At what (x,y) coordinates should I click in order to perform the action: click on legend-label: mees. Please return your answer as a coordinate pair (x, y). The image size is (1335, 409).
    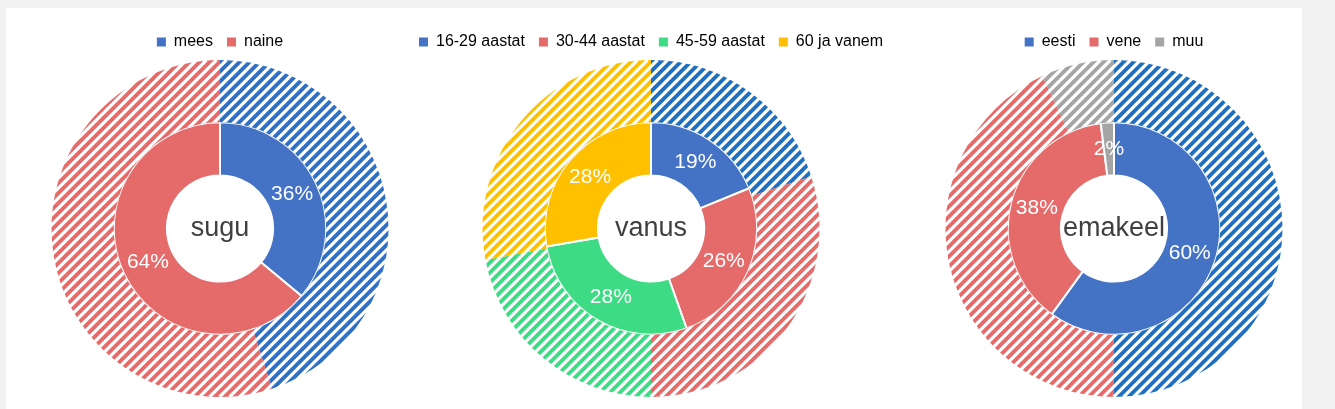
    Looking at the image, I should click on (193, 41).